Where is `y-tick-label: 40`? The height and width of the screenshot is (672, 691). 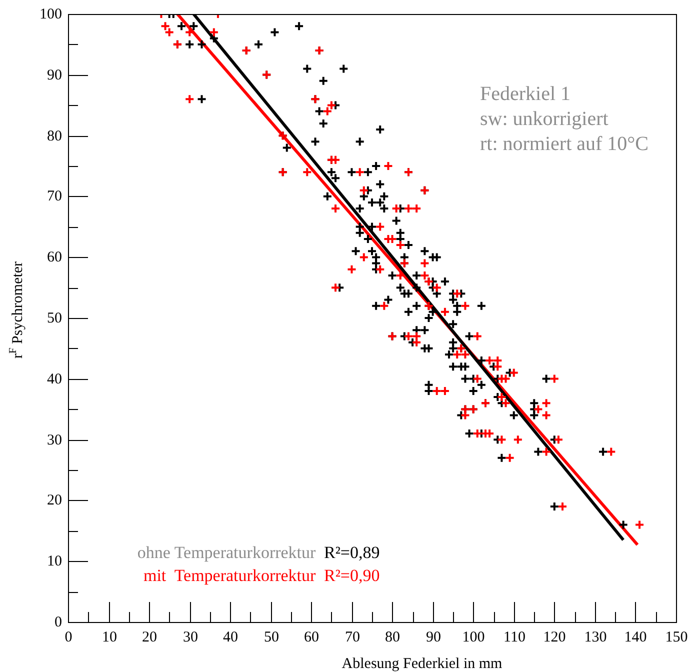 y-tick-label: 40 is located at coordinates (54, 379).